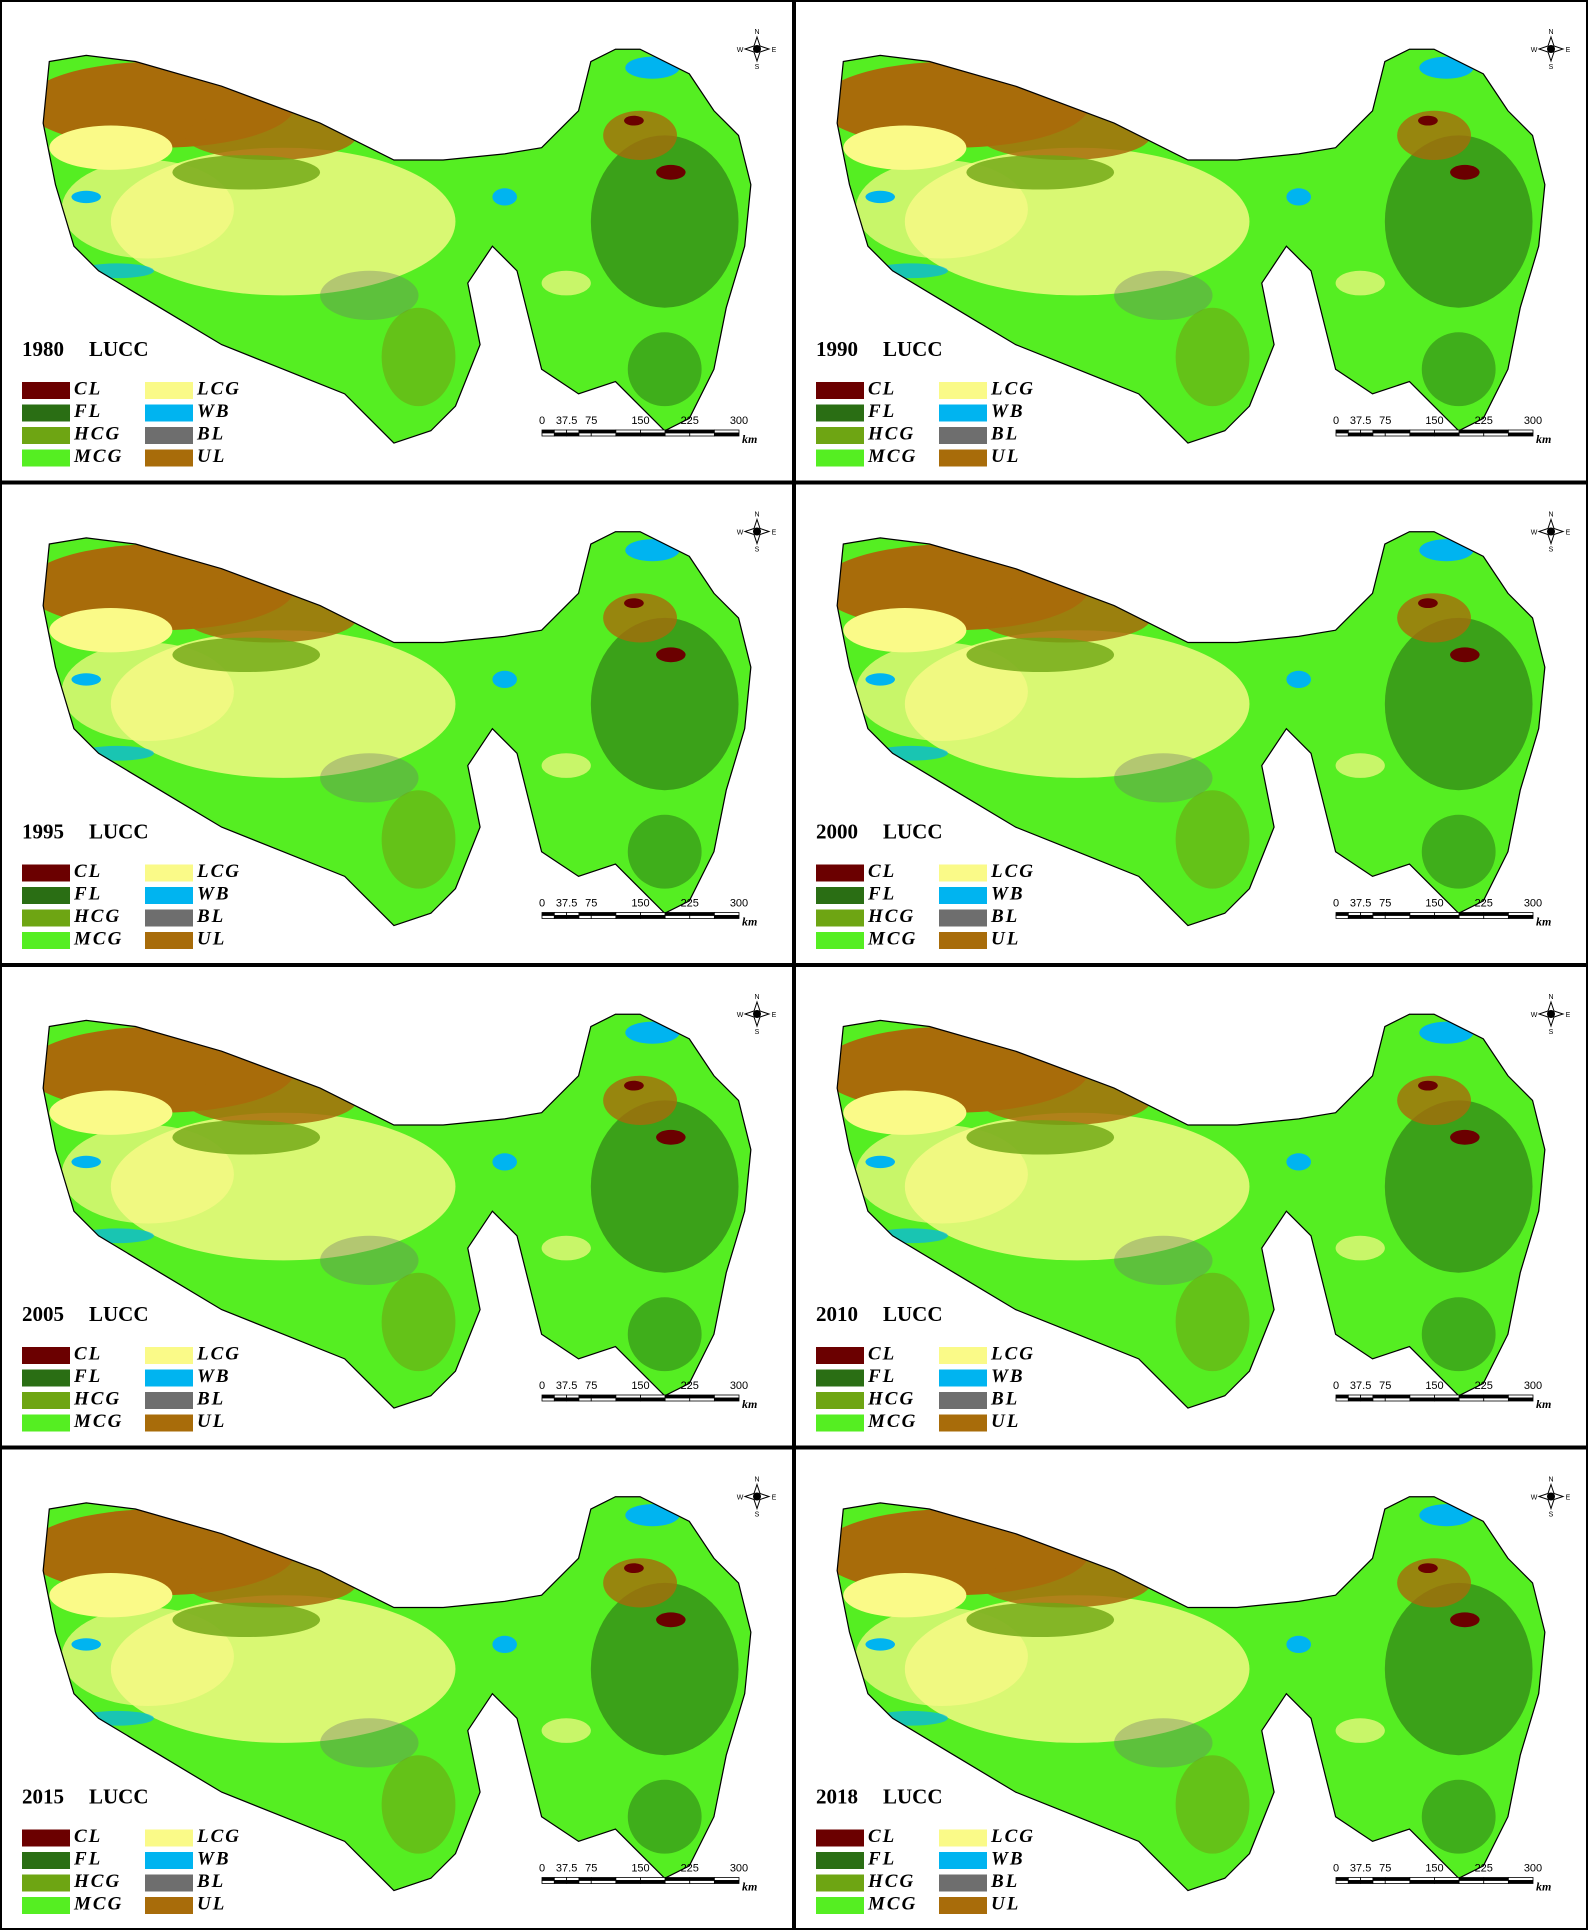  What do you see at coordinates (119, 349) in the screenshot?
I see `panel-label: LUCC` at bounding box center [119, 349].